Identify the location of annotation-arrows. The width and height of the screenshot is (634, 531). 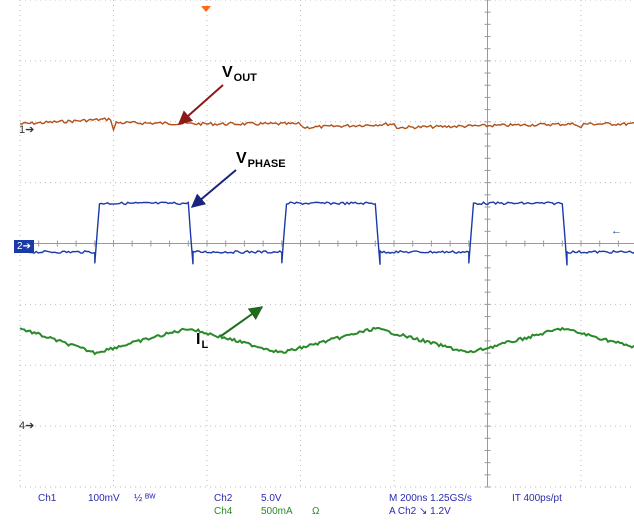
(220, 210).